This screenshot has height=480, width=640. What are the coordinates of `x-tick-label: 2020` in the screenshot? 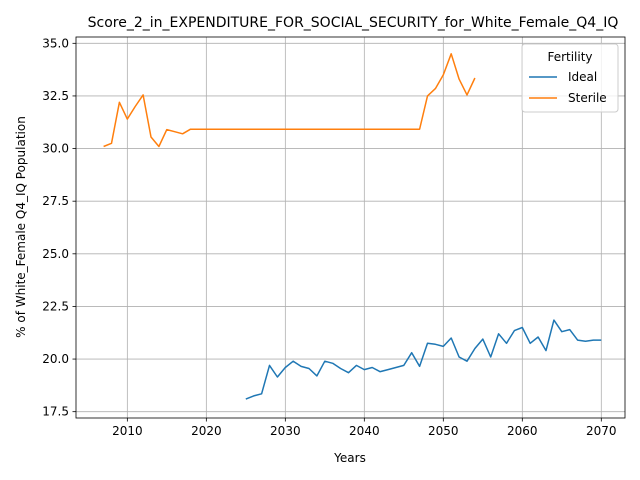 It's located at (206, 431).